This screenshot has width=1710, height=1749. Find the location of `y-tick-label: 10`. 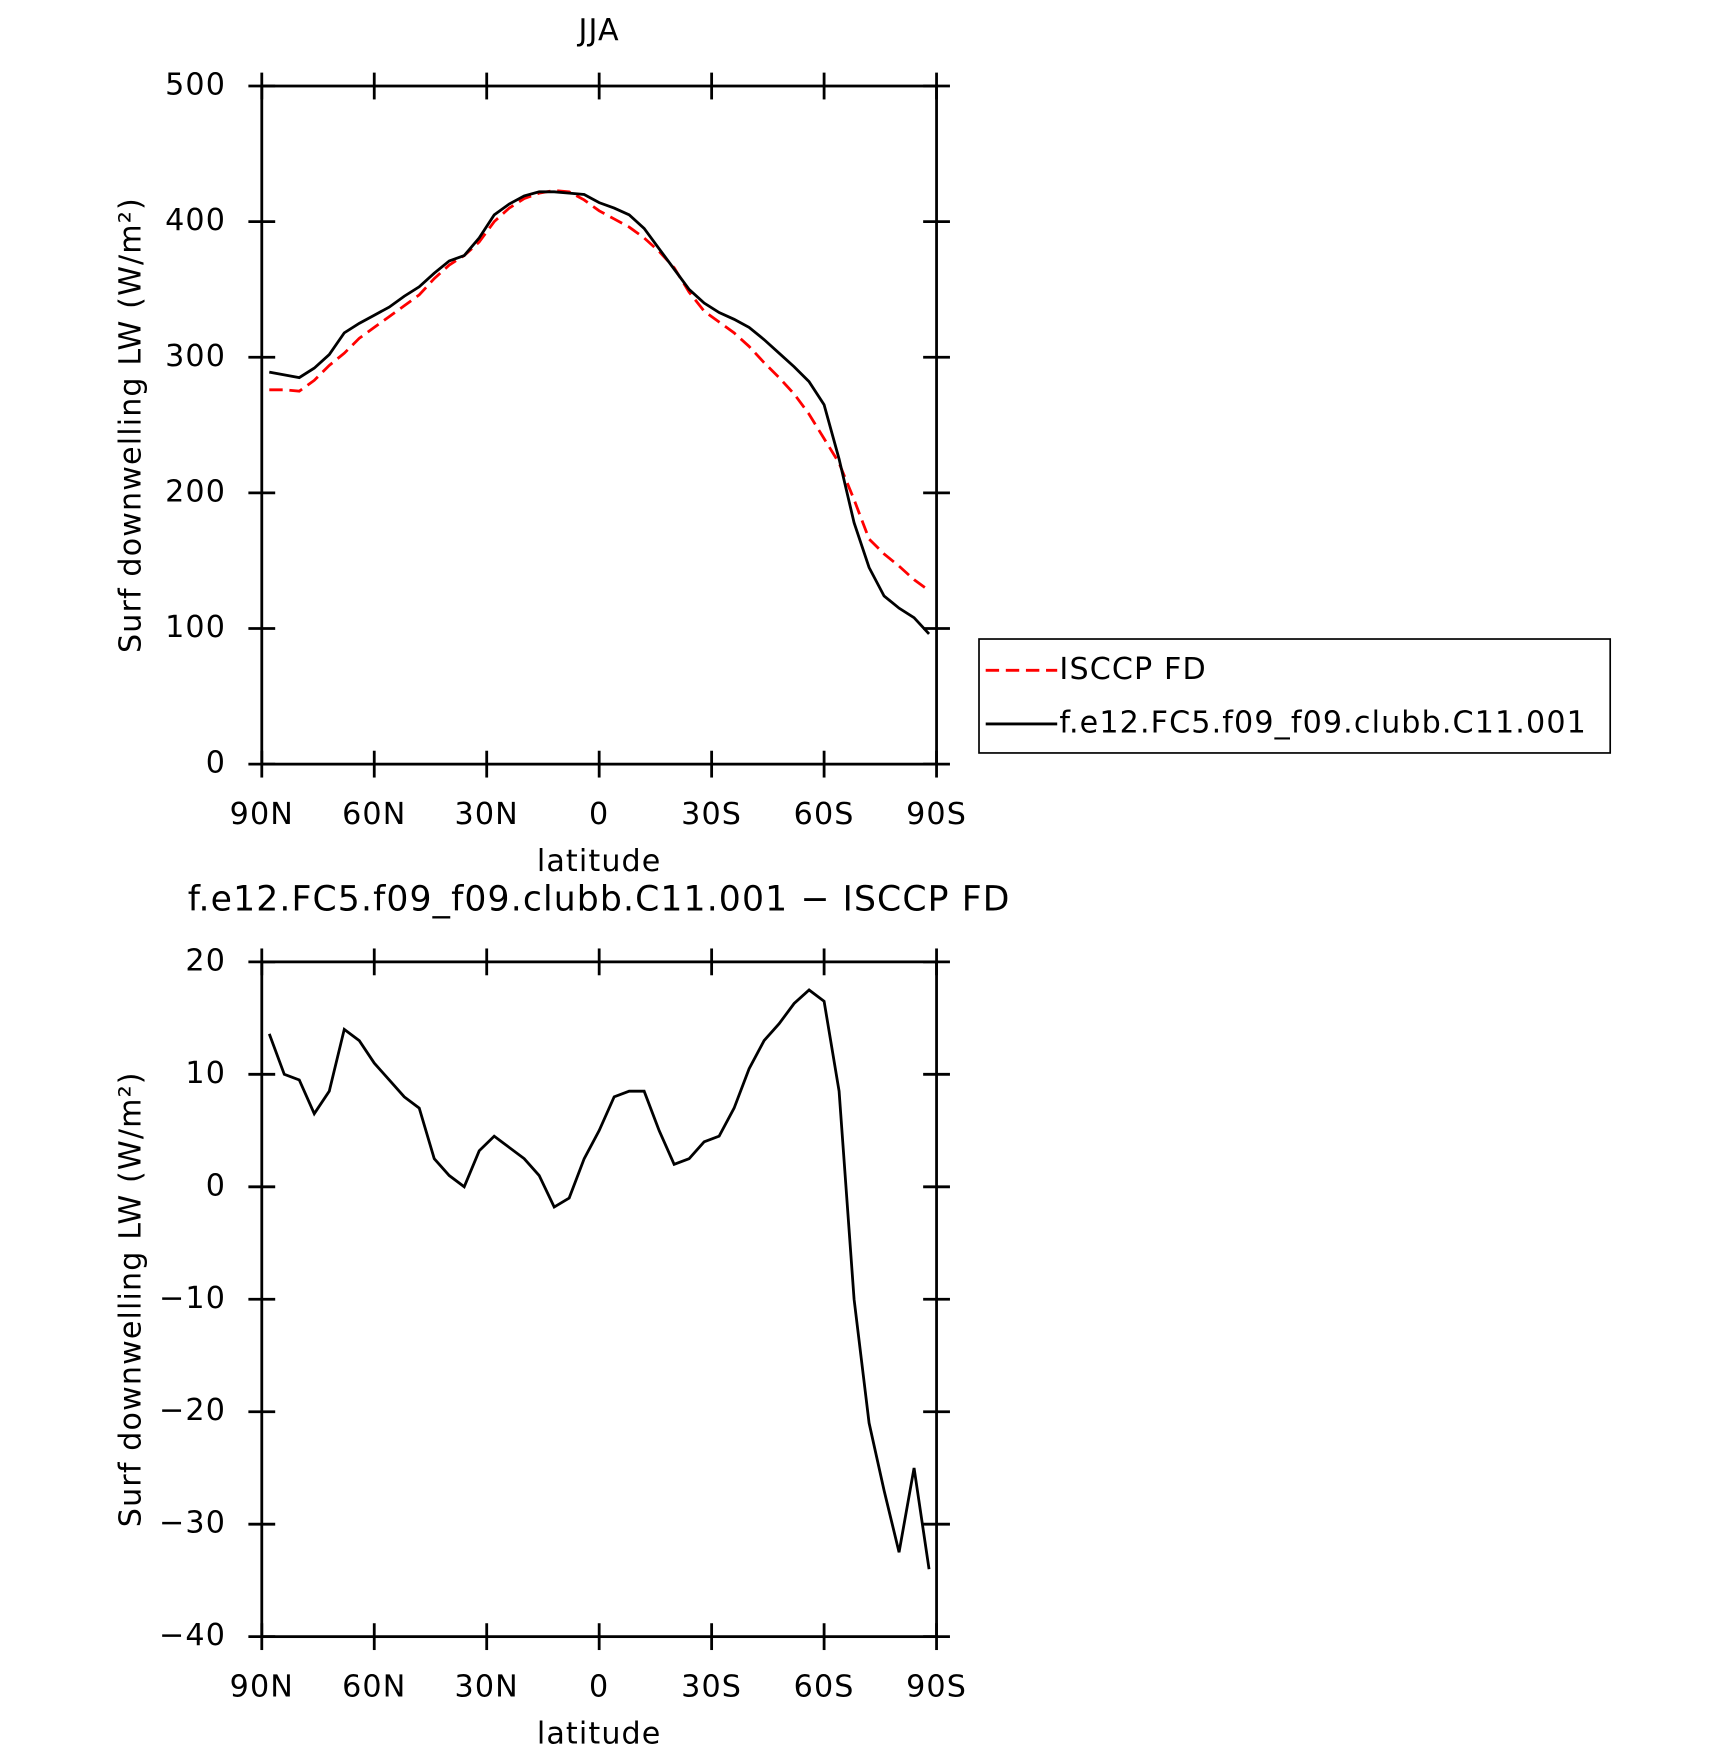

y-tick-label: 10 is located at coordinates (205, 1073).